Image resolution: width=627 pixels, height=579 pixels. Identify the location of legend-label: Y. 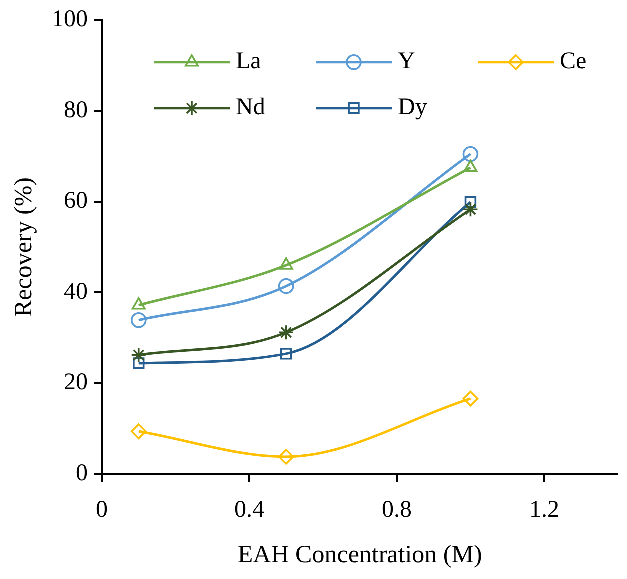
(407, 61).